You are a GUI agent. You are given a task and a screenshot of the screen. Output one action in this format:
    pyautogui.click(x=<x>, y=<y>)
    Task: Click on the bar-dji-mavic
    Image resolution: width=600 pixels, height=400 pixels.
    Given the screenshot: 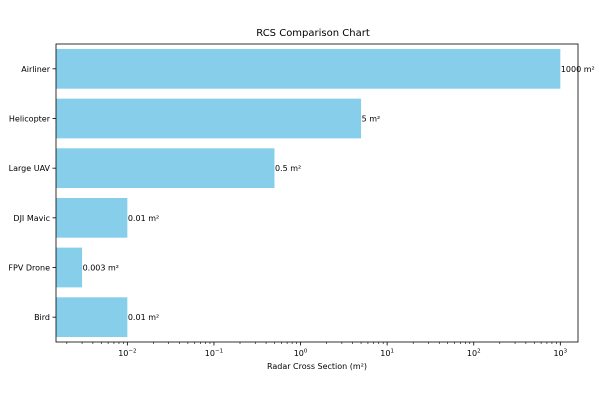 What is the action you would take?
    pyautogui.click(x=92, y=217)
    